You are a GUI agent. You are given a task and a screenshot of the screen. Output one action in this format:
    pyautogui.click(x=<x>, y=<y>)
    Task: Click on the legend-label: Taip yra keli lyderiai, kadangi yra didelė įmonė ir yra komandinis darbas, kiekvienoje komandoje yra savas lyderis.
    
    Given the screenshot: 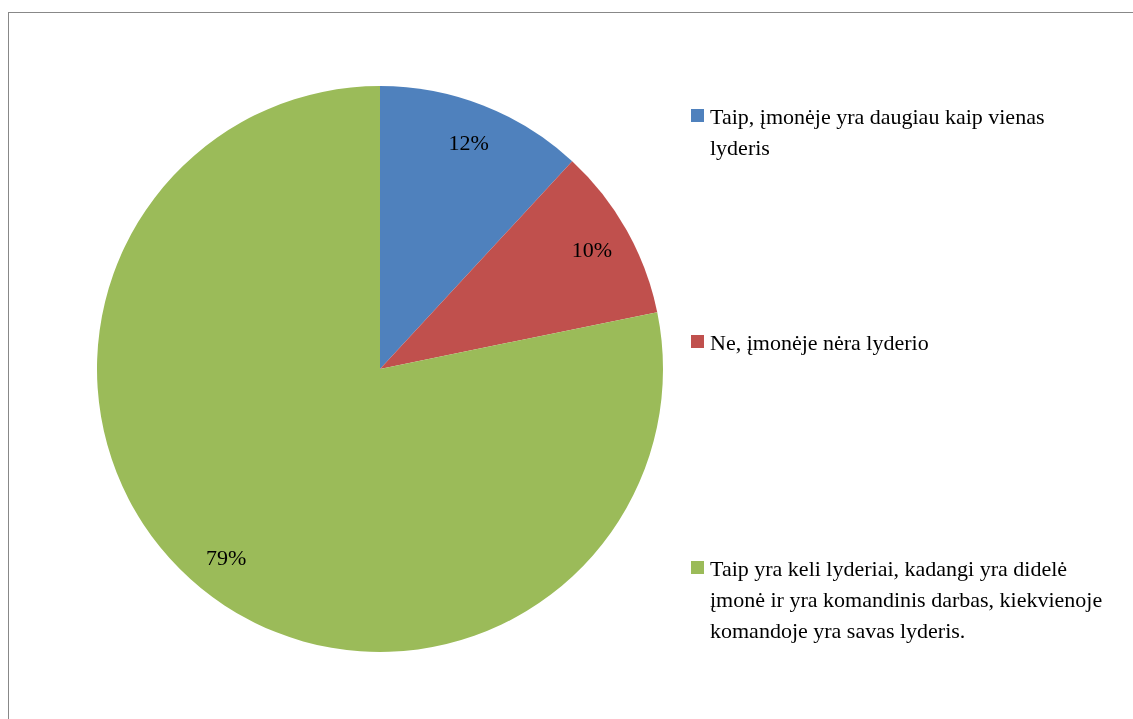 What is the action you would take?
    pyautogui.click(x=906, y=599)
    